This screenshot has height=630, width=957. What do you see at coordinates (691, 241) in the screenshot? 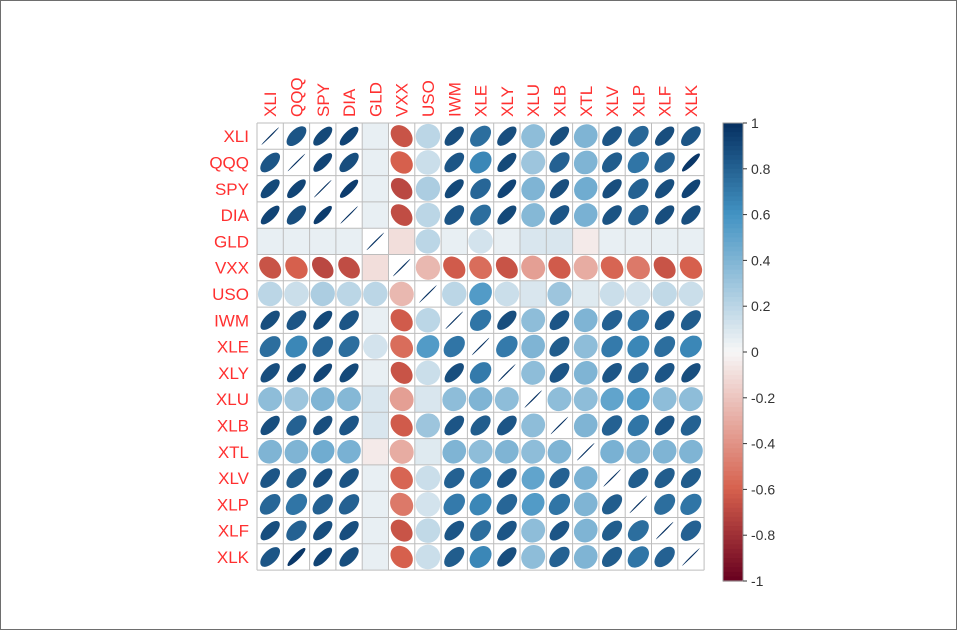
I see `correlation-ellipse-GLD-XLK: GLD / XLK: 0.05` at bounding box center [691, 241].